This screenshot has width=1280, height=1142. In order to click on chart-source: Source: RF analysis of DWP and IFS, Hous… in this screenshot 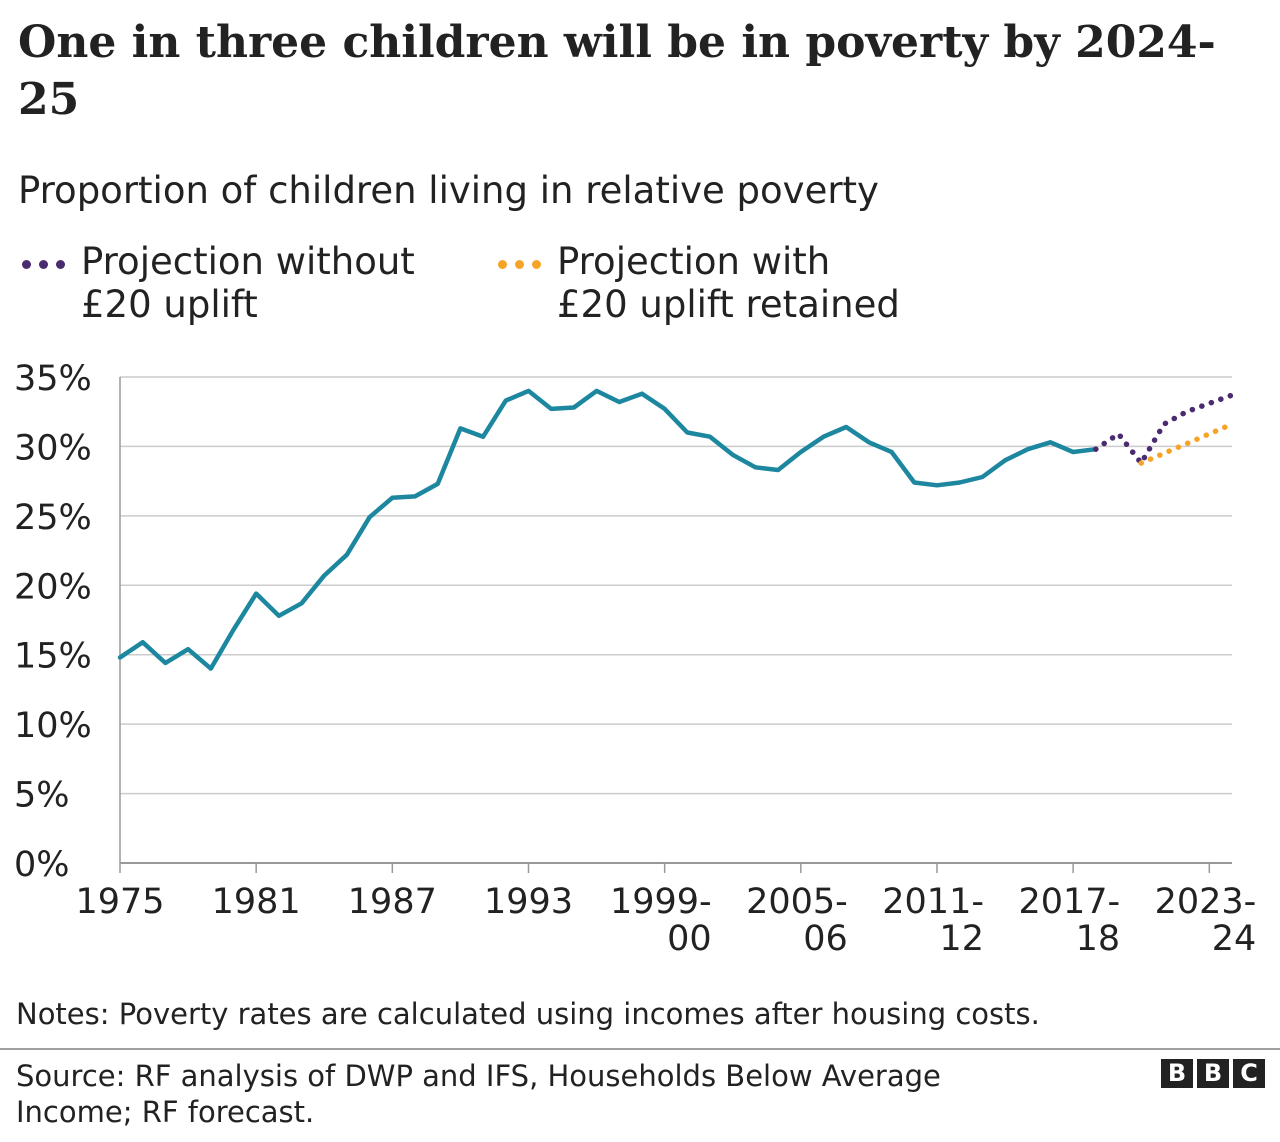, I will do `click(478, 1094)`.